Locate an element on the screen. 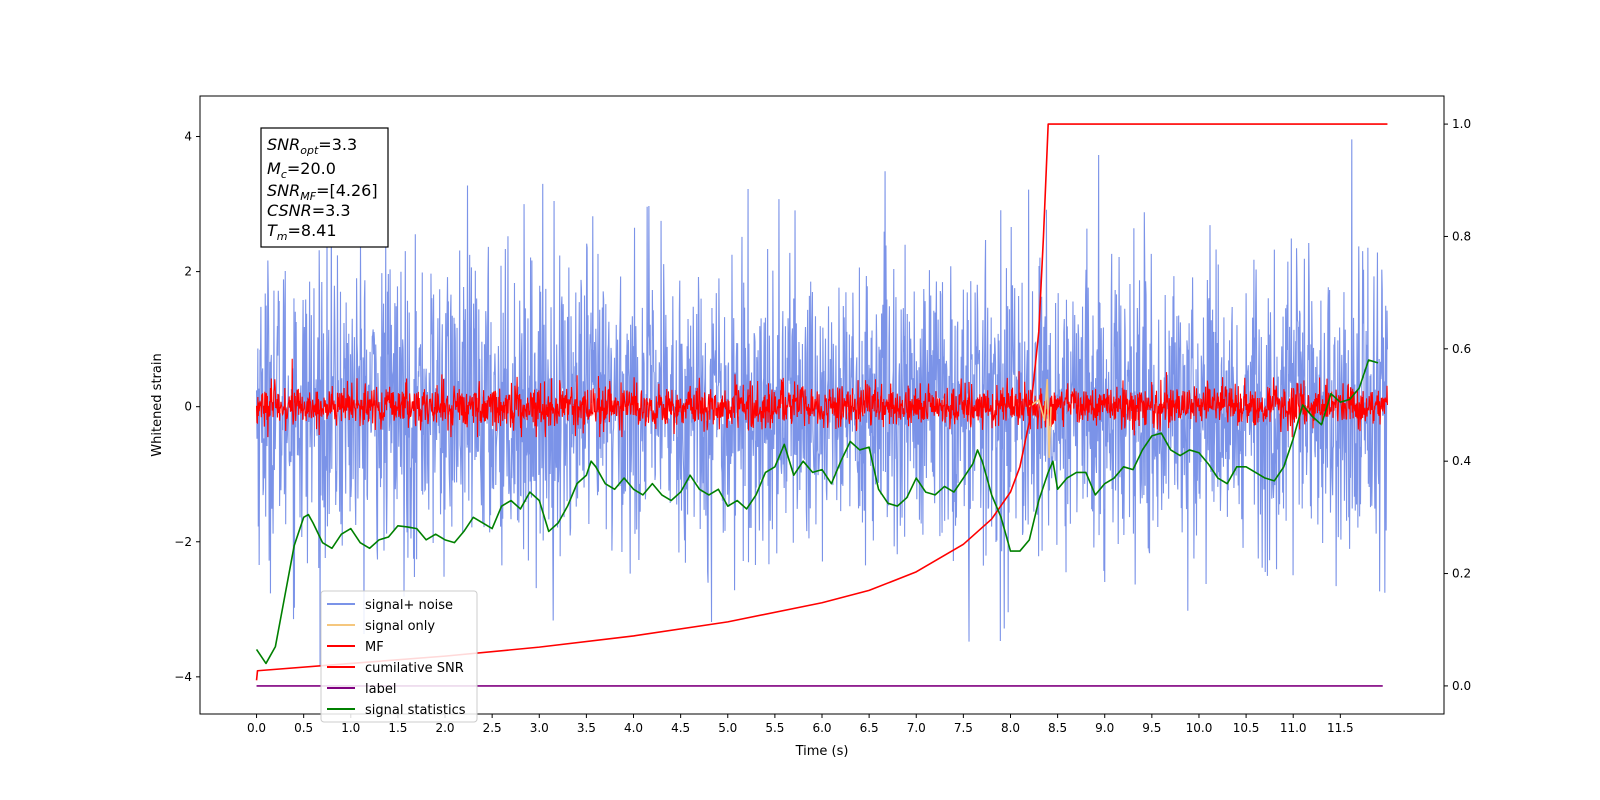 The image size is (1600, 800). x-tick-label: 6.5 is located at coordinates (869, 728).